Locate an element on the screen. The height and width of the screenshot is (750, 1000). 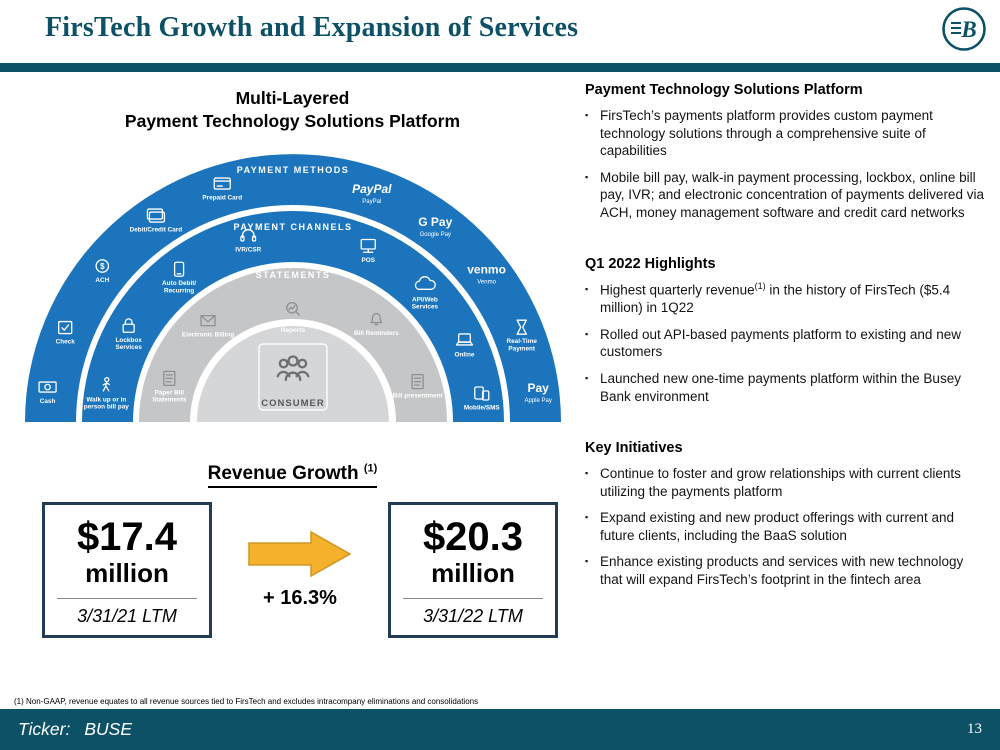
mobile-icon is located at coordinates (482, 393).